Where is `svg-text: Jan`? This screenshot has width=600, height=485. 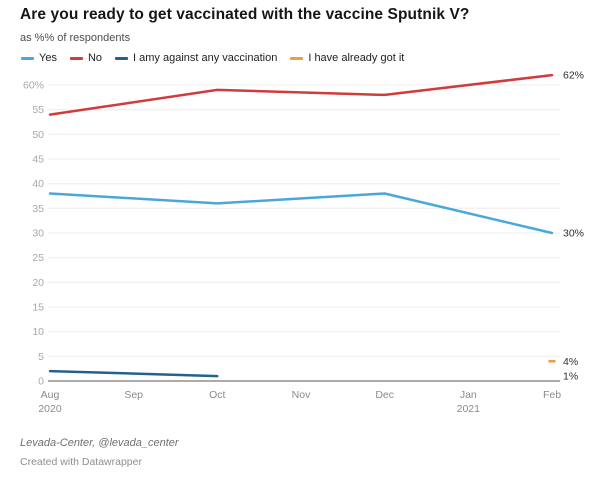 svg-text: Jan is located at coordinates (468, 395).